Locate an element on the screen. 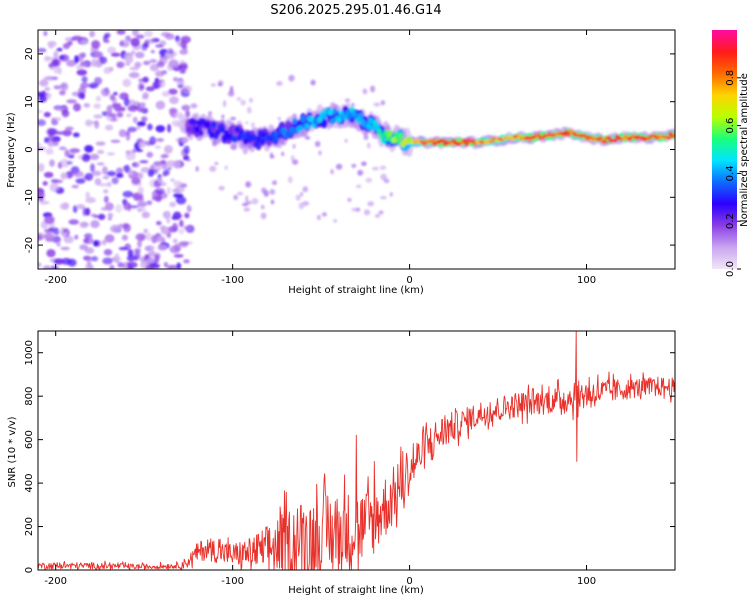  snr-x-axis-label: Height of straight line (km) is located at coordinates (356, 590).